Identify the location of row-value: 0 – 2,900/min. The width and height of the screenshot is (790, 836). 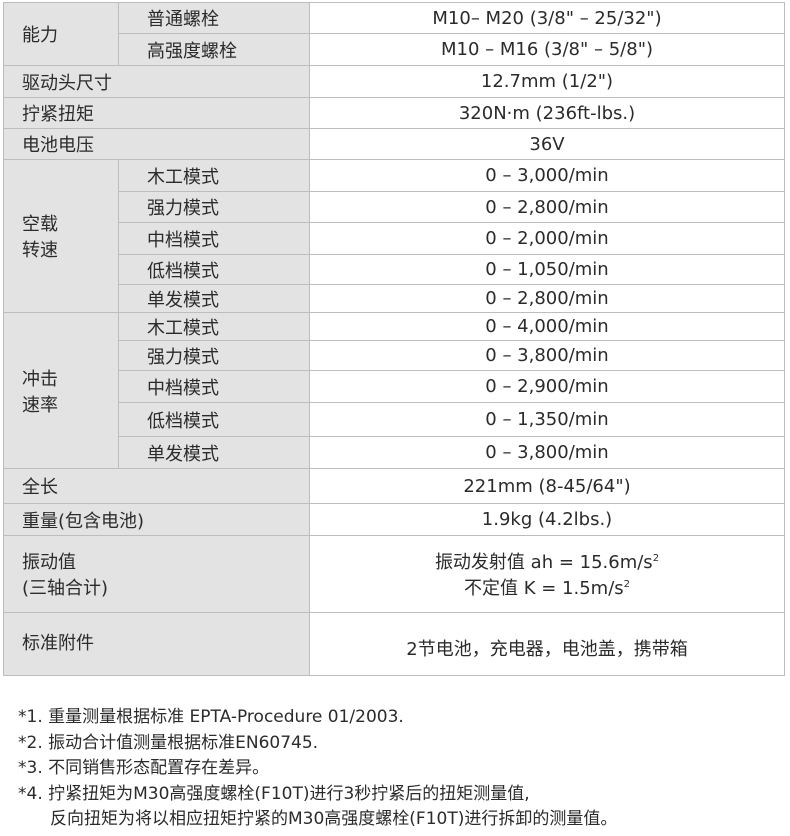
(547, 386).